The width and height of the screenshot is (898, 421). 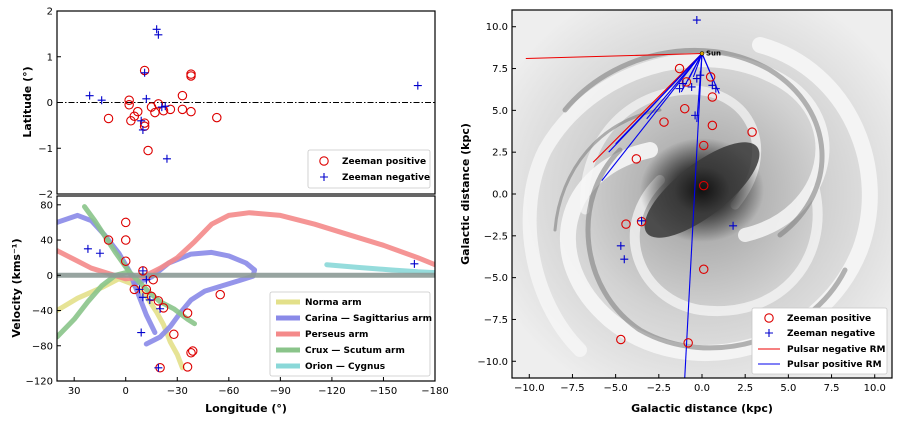 I want to click on galaxy-y-tick-label: −5.0, so click(x=496, y=278).